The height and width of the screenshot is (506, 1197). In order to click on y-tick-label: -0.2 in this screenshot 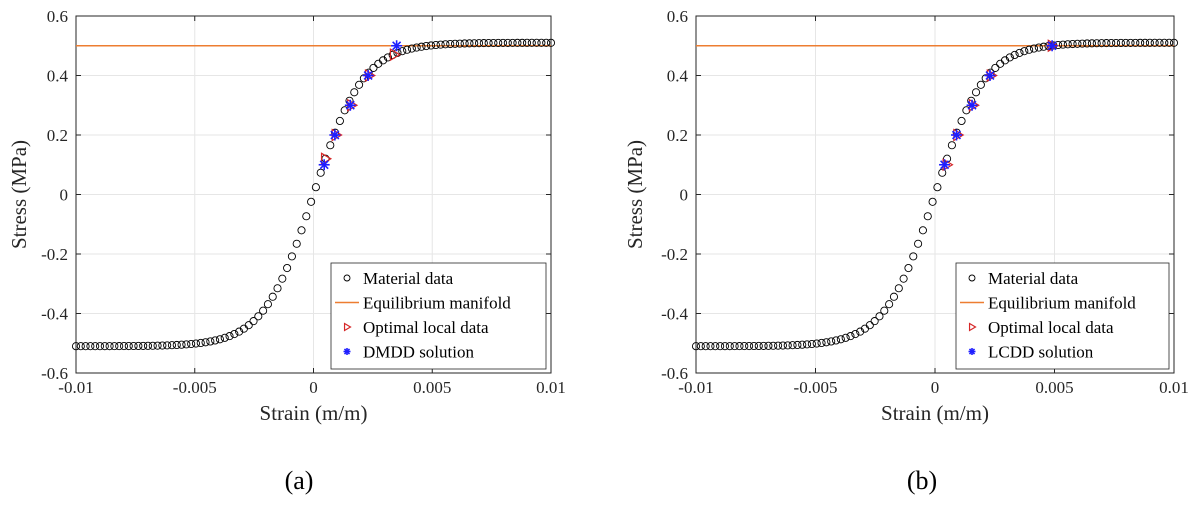, I will do `click(54, 254)`.